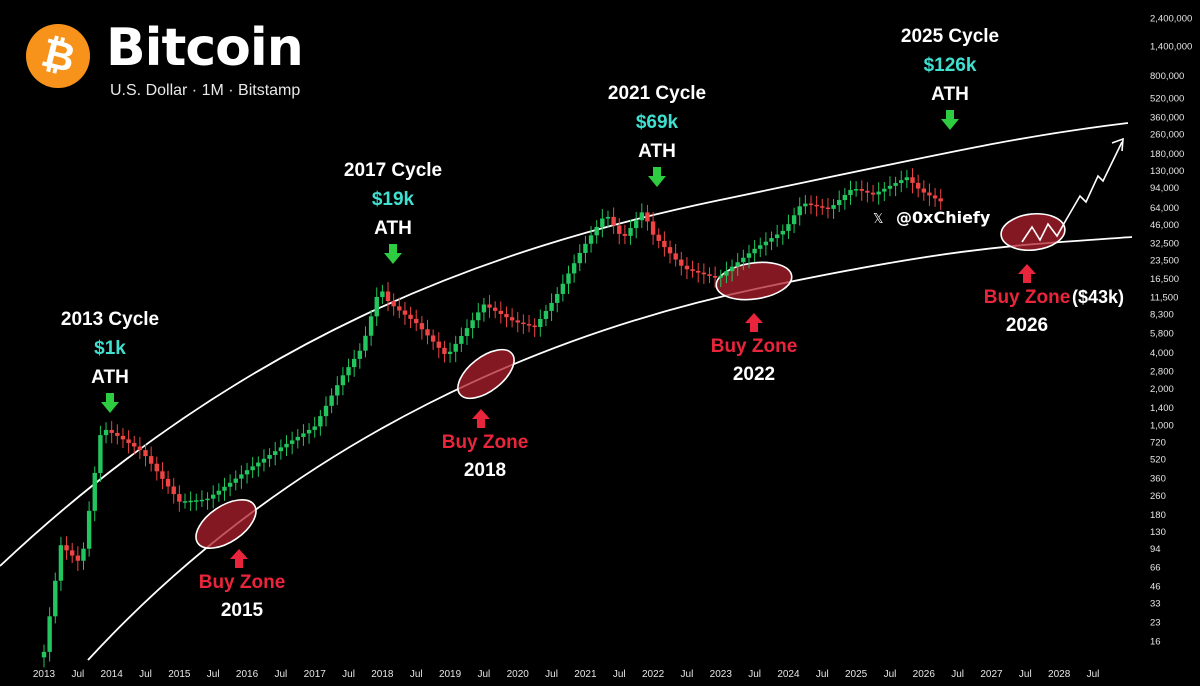  What do you see at coordinates (393, 170) in the screenshot?
I see `ath-cycle-label: 2017 Cycle` at bounding box center [393, 170].